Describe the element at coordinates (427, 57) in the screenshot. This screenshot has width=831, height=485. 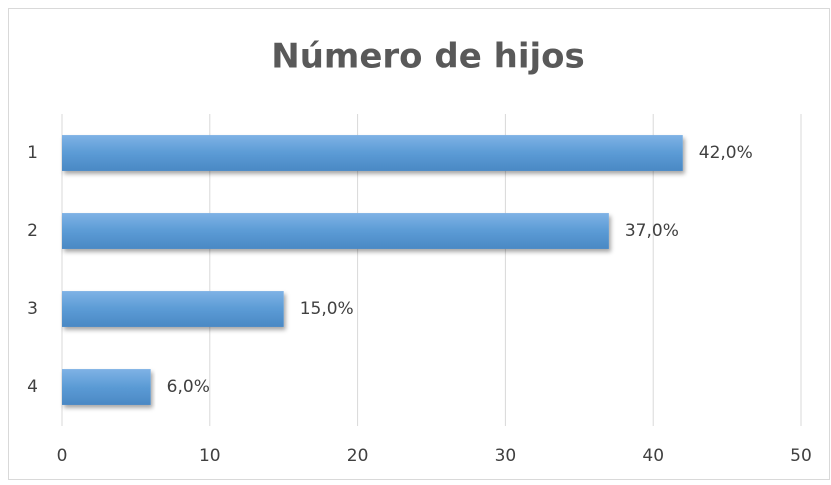
I see `chart-title: Número de hijos` at that location.